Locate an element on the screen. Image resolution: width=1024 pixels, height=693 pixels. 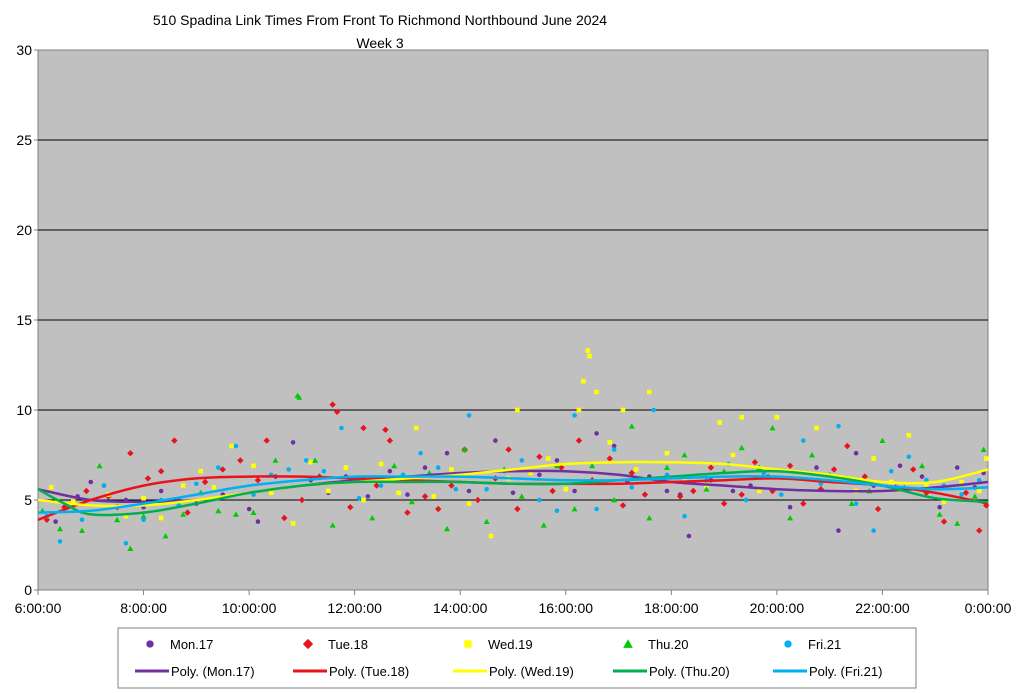
legend-box is located at coordinates (517, 658).